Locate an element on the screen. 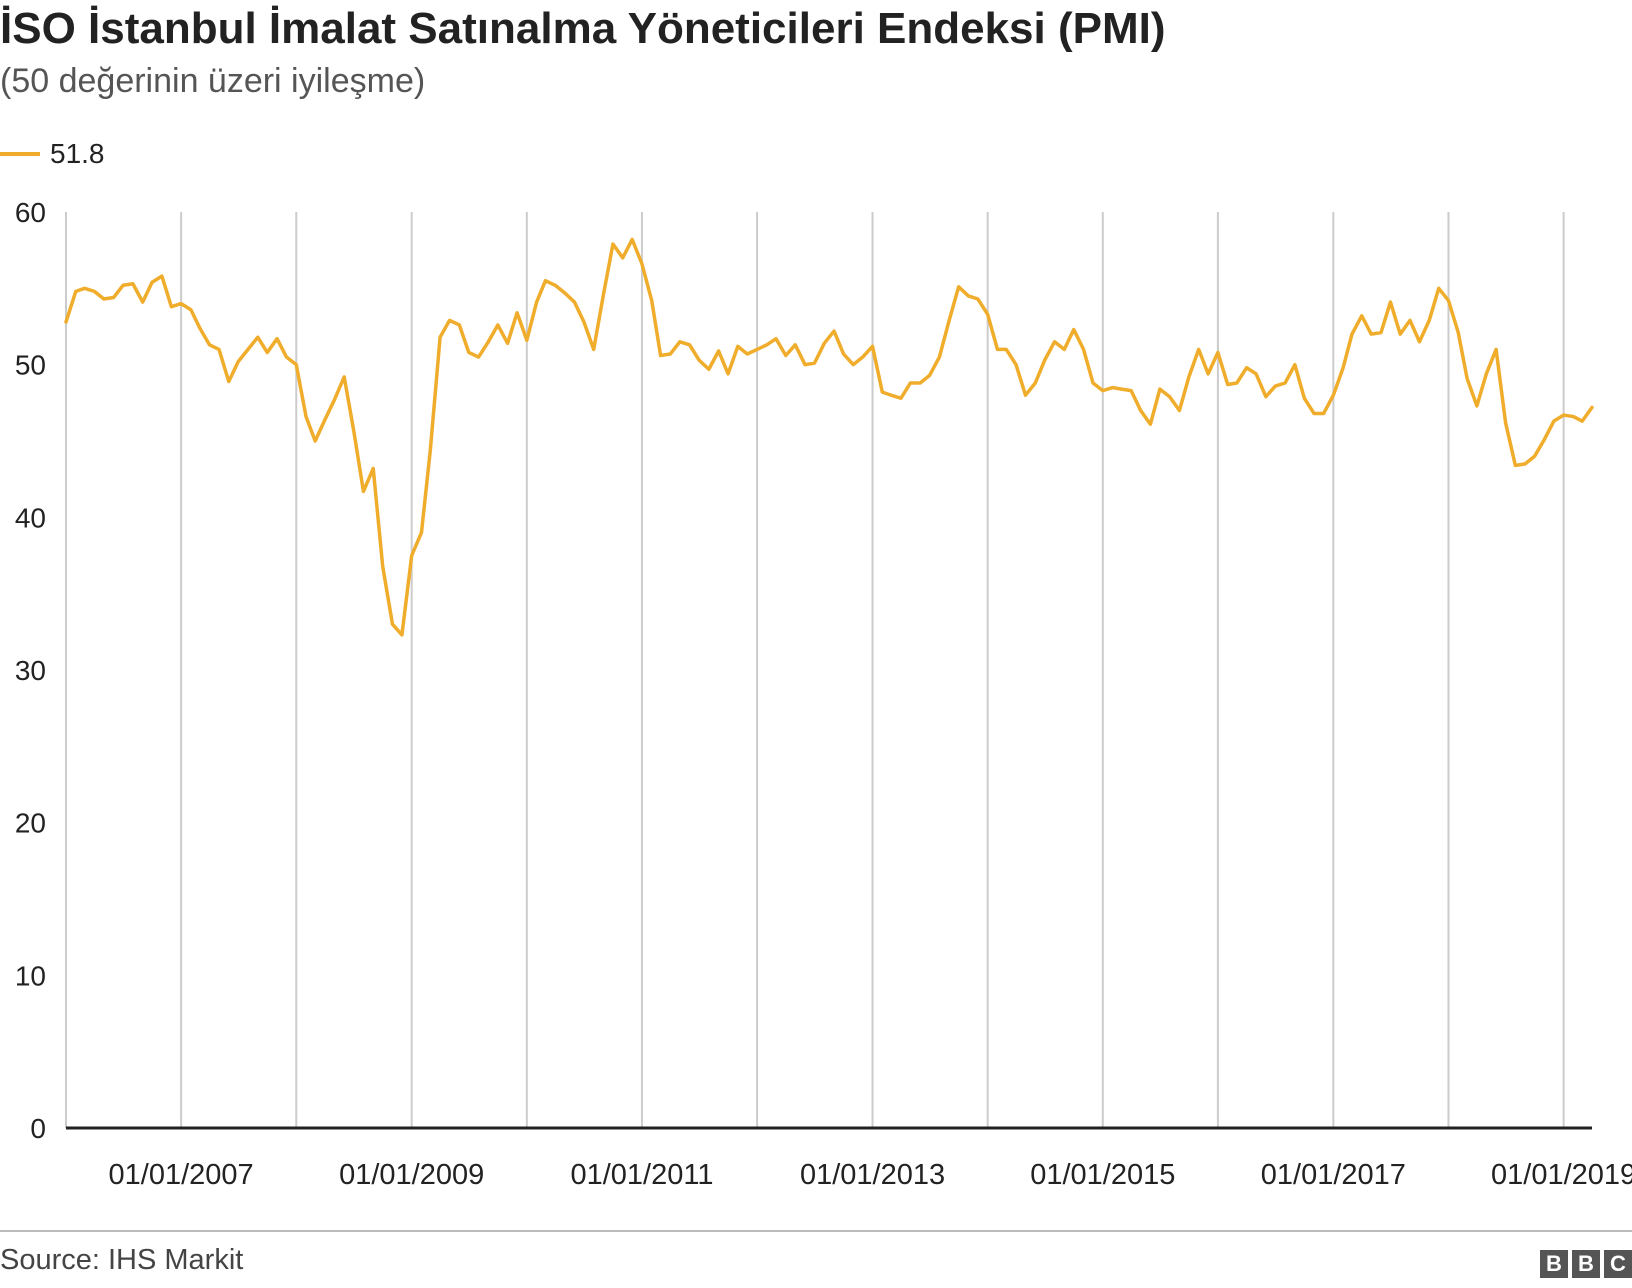 The image size is (1632, 1288). legend-label: 51.8 is located at coordinates (77, 153).